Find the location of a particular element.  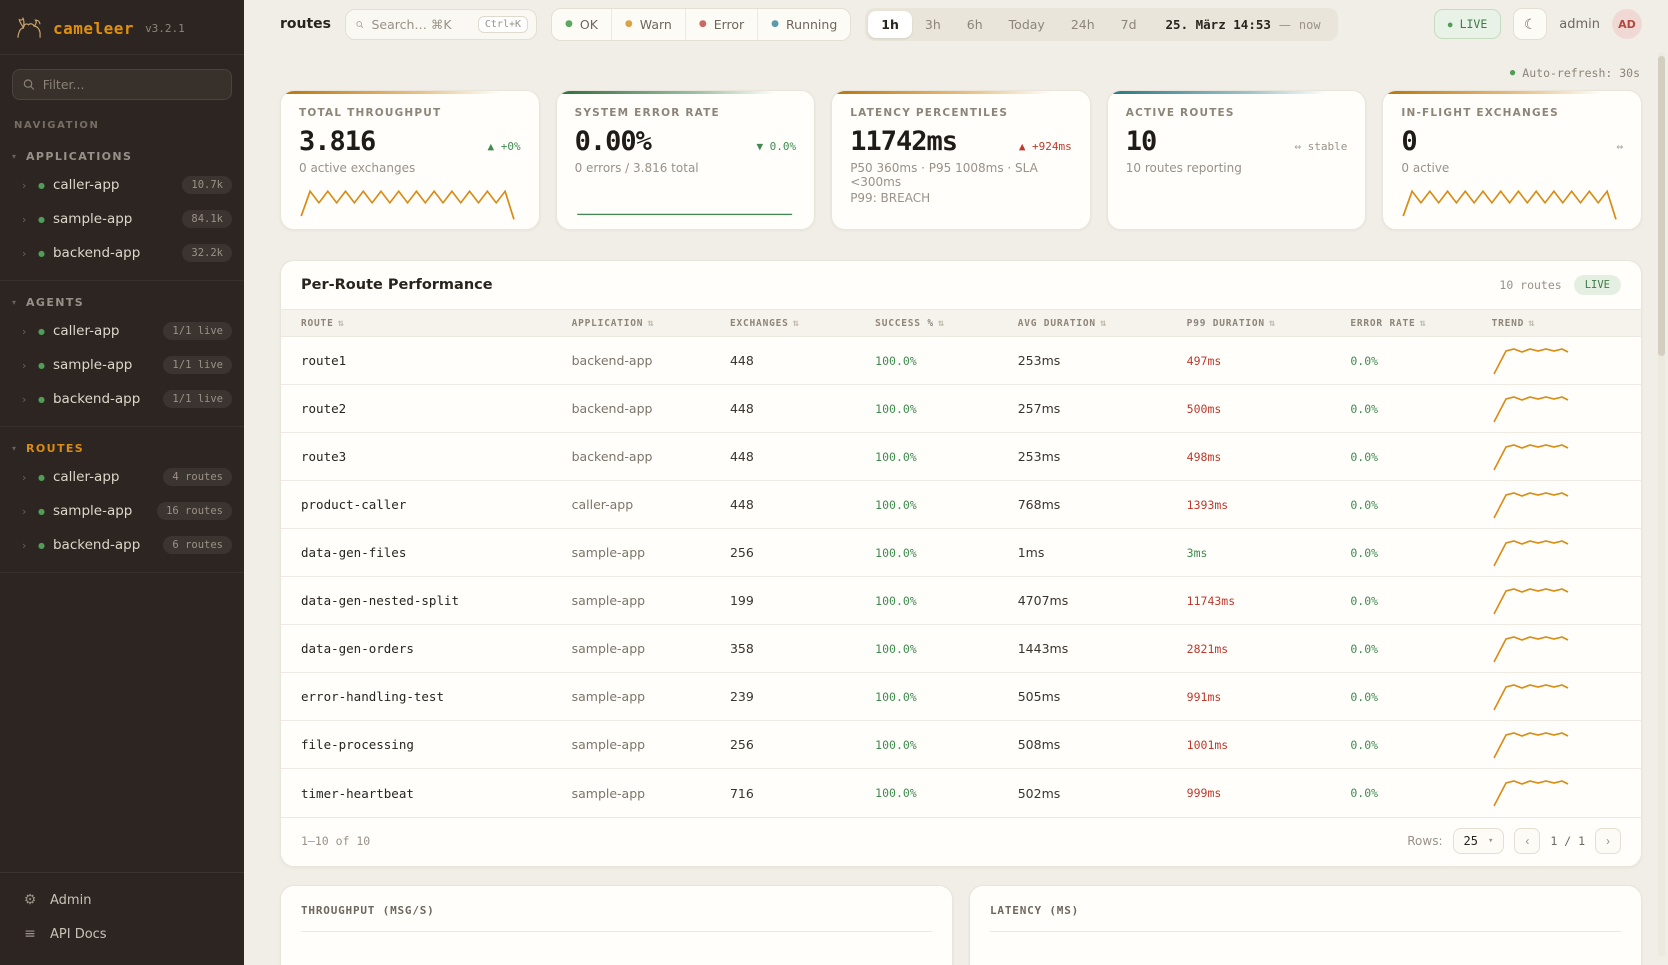

filter-chip-warn: ● Warn is located at coordinates (649, 24).